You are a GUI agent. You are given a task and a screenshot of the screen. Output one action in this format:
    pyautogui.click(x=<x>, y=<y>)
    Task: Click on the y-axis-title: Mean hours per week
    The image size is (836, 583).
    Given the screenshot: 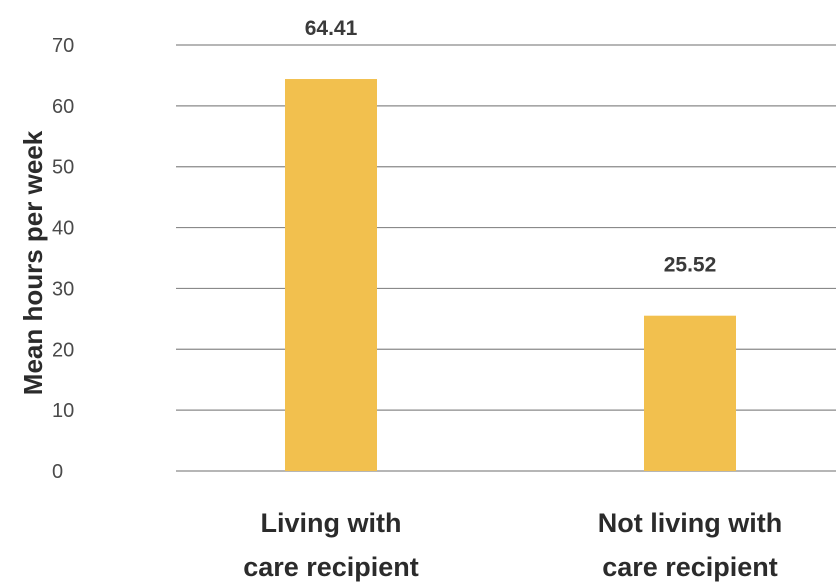 What is the action you would take?
    pyautogui.click(x=33, y=262)
    